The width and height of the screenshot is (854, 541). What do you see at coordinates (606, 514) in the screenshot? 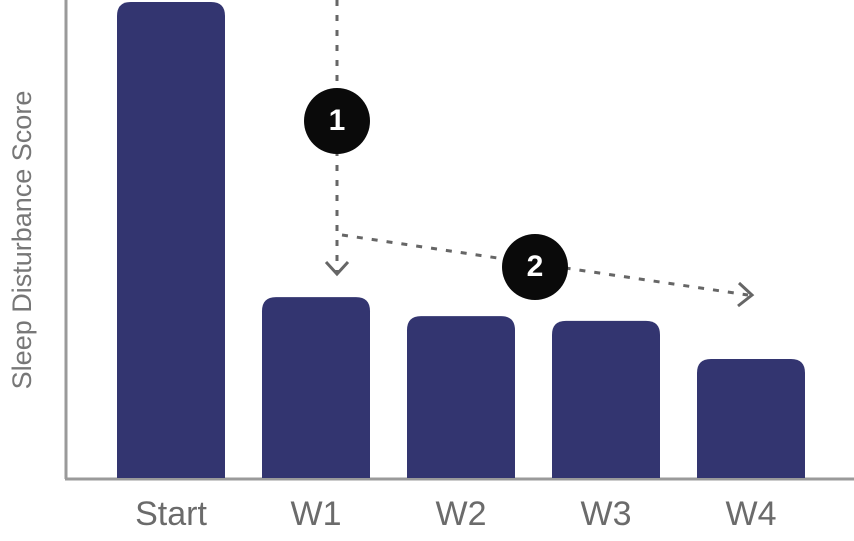
I see `x-tick-label: W3` at bounding box center [606, 514].